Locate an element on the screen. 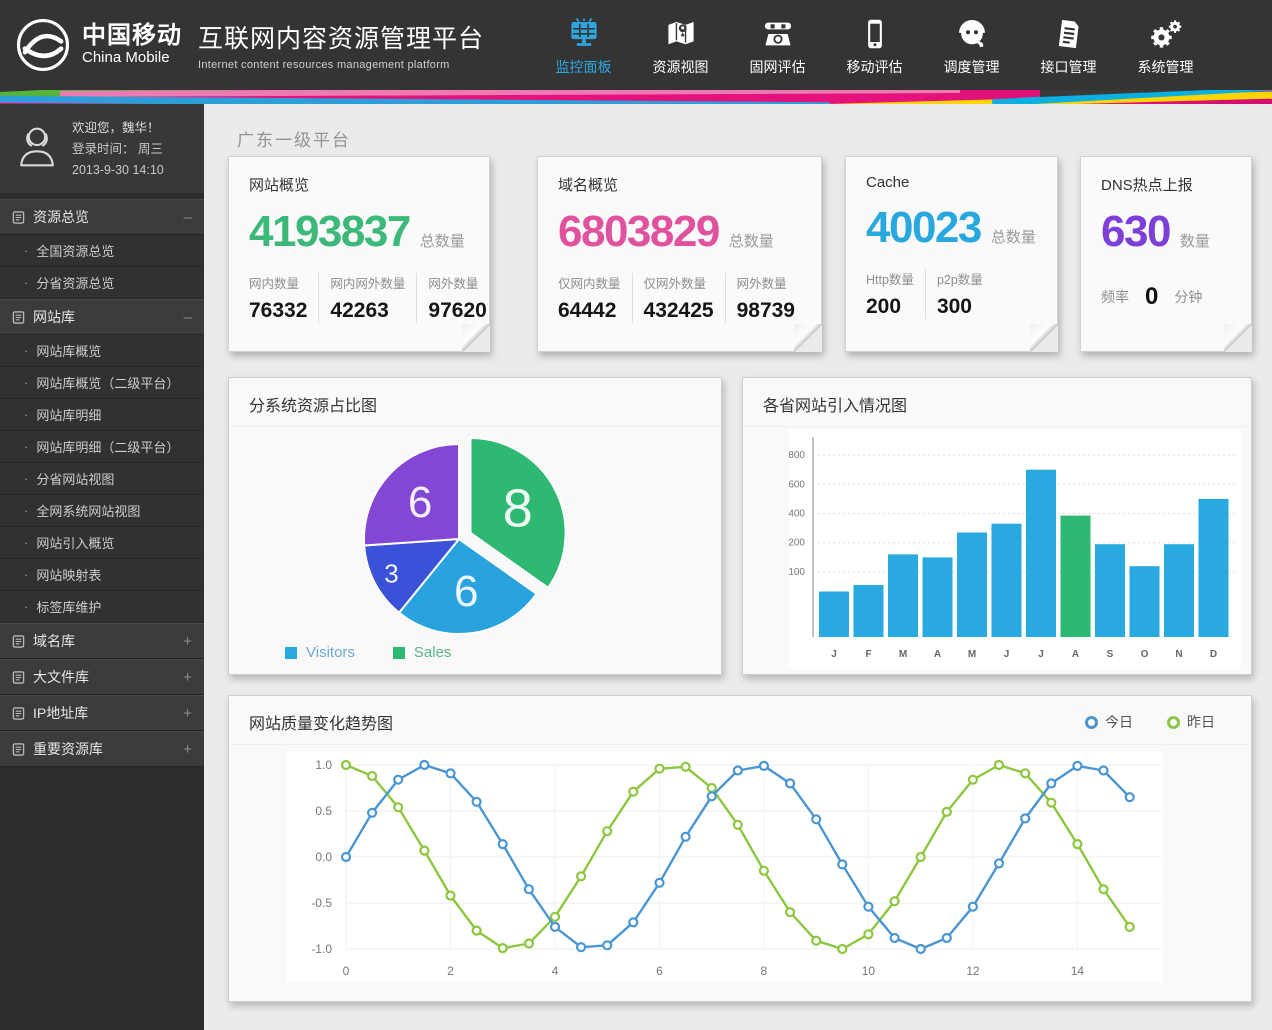  sidebar-section-2: 网站库 – is located at coordinates (102, 317).